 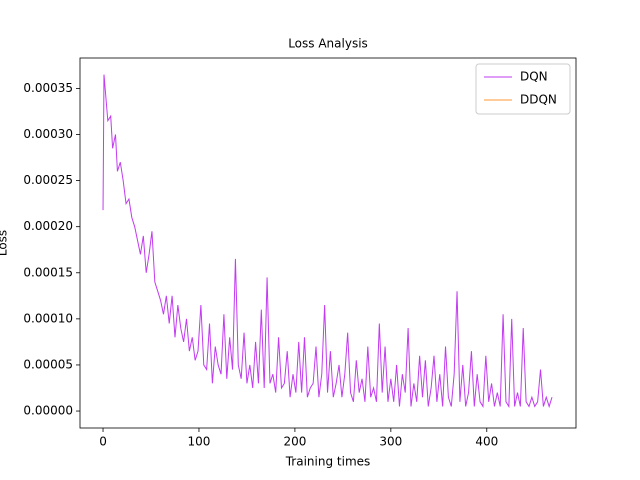 I want to click on y-tick-label: 0.00005, so click(x=48, y=364).